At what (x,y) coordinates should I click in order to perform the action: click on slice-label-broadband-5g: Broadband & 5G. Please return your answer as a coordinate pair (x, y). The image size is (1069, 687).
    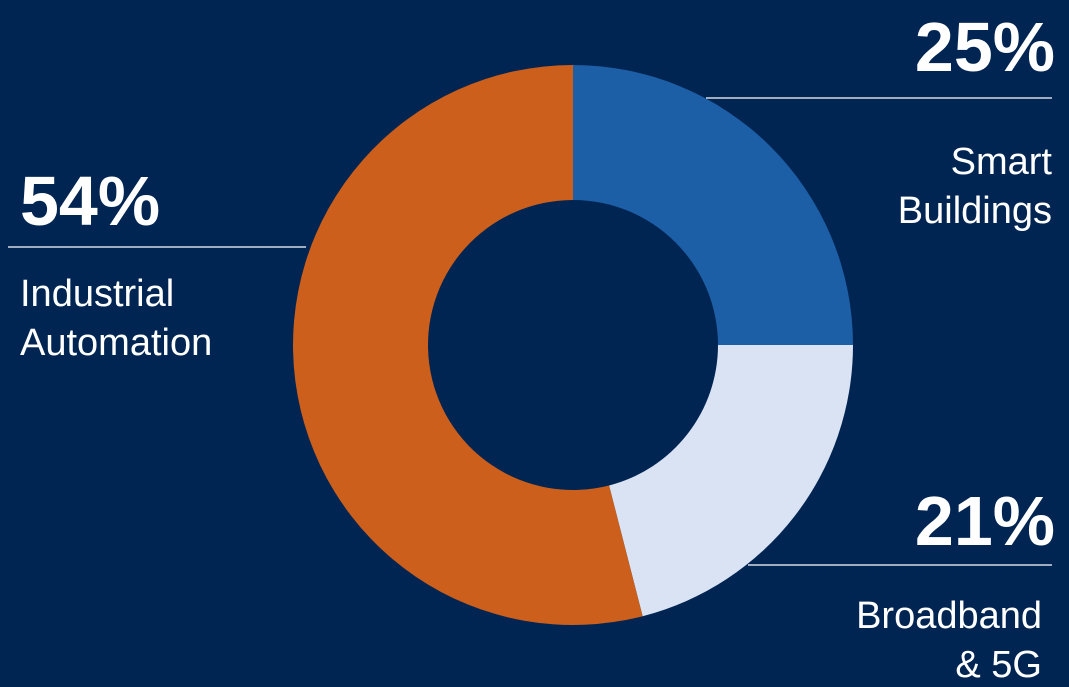
    Looking at the image, I should click on (901, 639).